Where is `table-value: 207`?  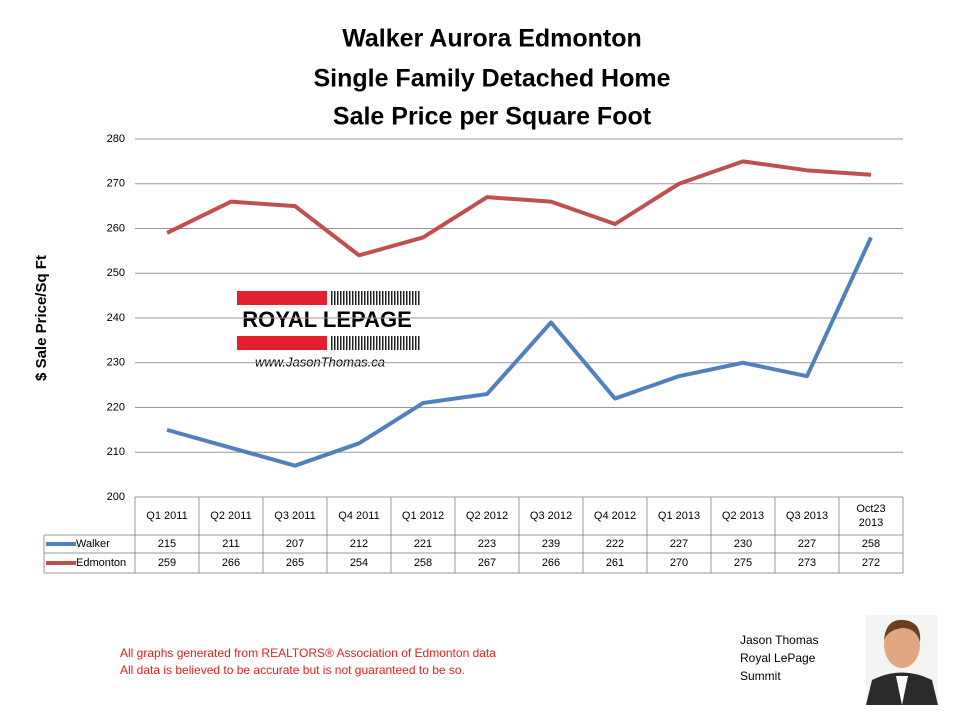 table-value: 207 is located at coordinates (295, 544).